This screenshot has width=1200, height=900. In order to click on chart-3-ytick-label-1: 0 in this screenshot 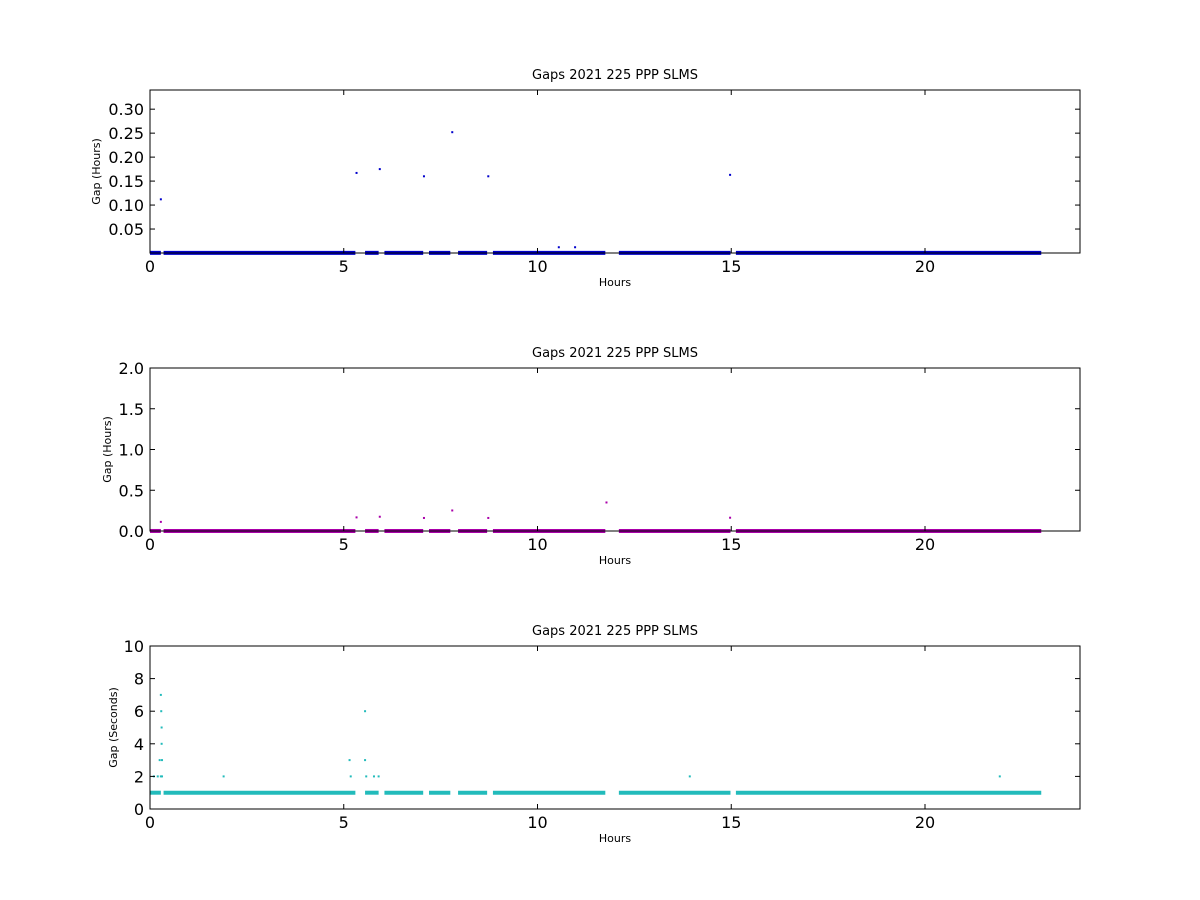, I will do `click(139, 809)`.